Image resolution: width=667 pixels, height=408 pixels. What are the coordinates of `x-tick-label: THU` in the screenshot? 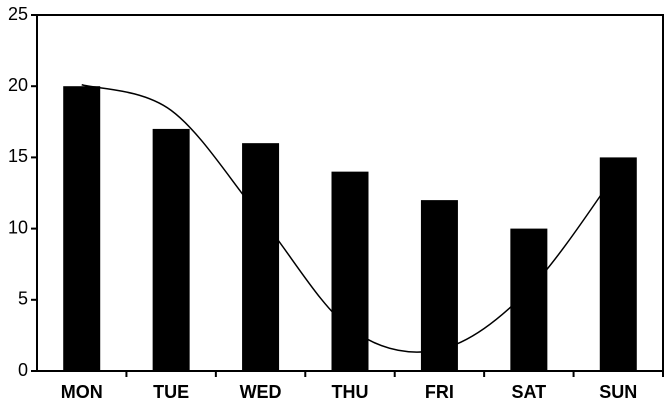 It's located at (350, 392).